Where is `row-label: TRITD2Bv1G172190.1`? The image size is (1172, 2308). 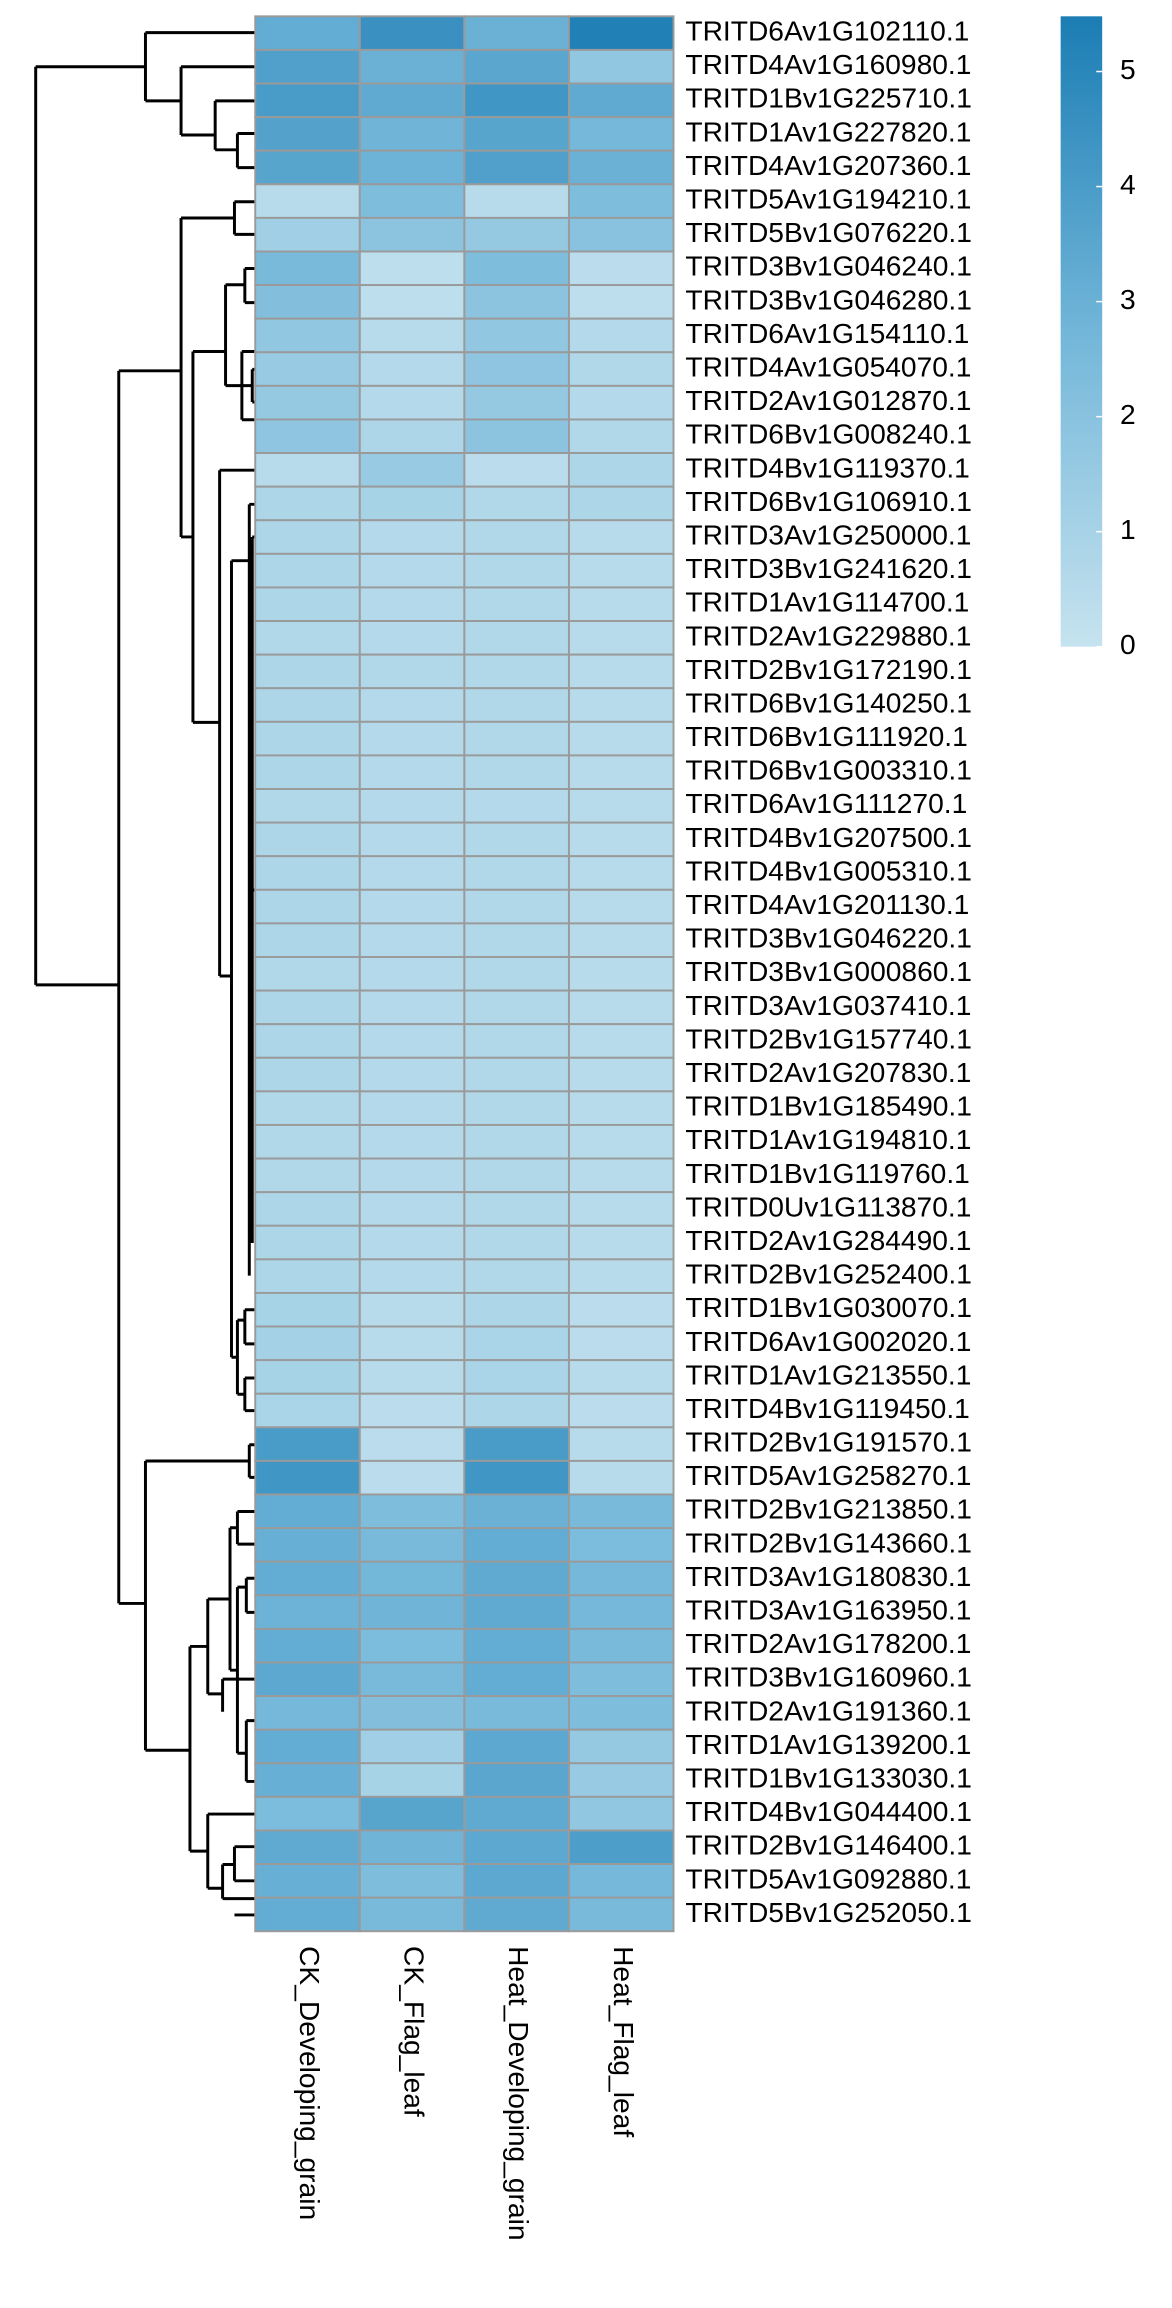 row-label: TRITD2Bv1G172190.1 is located at coordinates (828, 669).